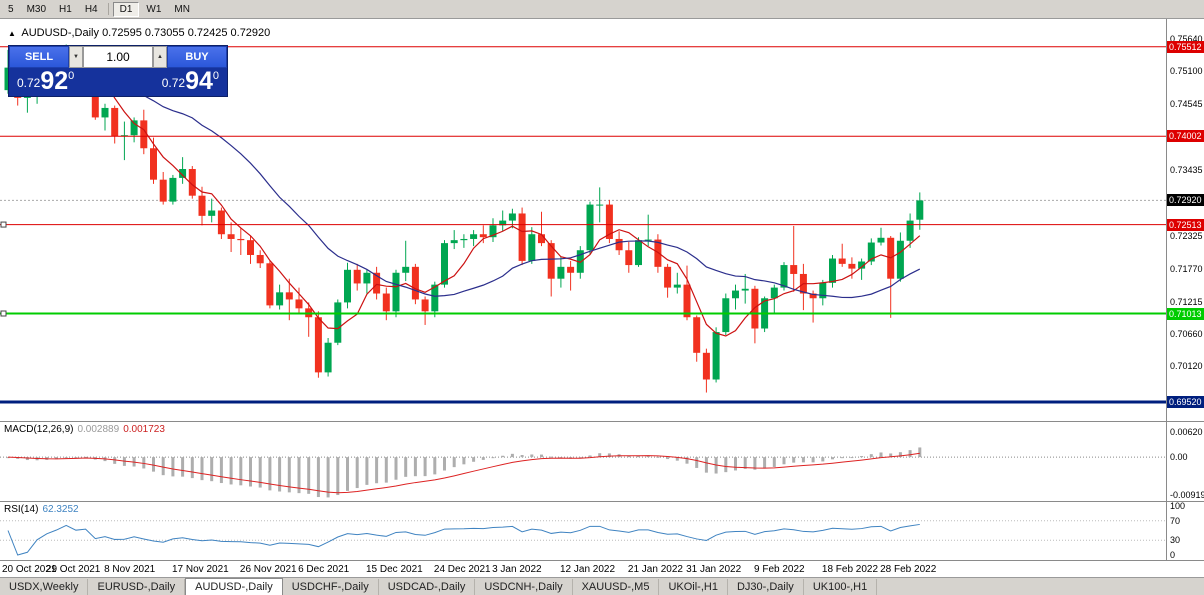  I want to click on volume-input, so click(118, 57).